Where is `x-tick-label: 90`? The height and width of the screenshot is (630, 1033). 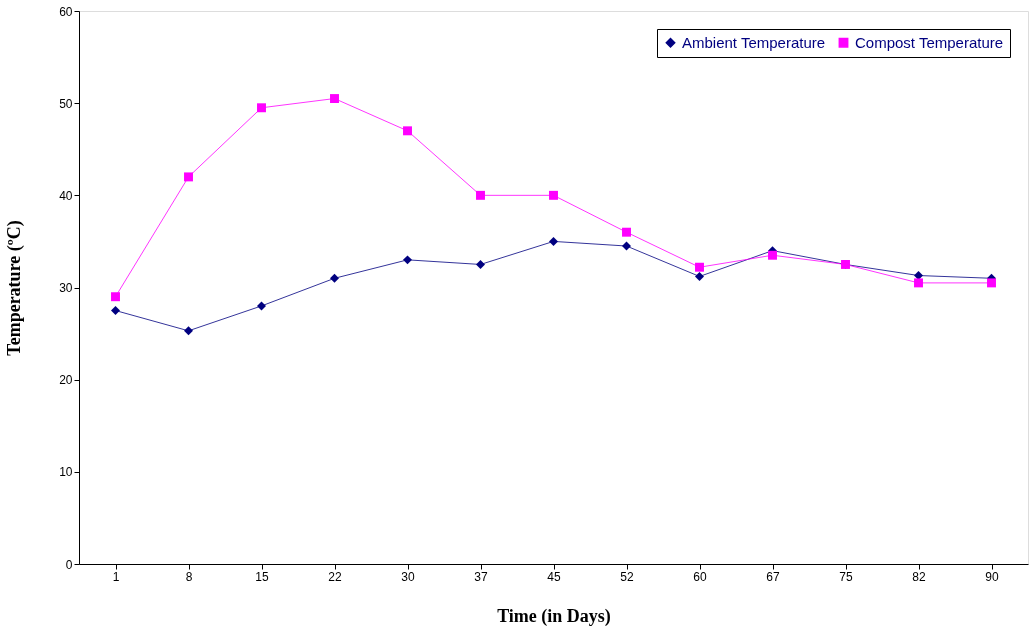
x-tick-label: 90 is located at coordinates (992, 576).